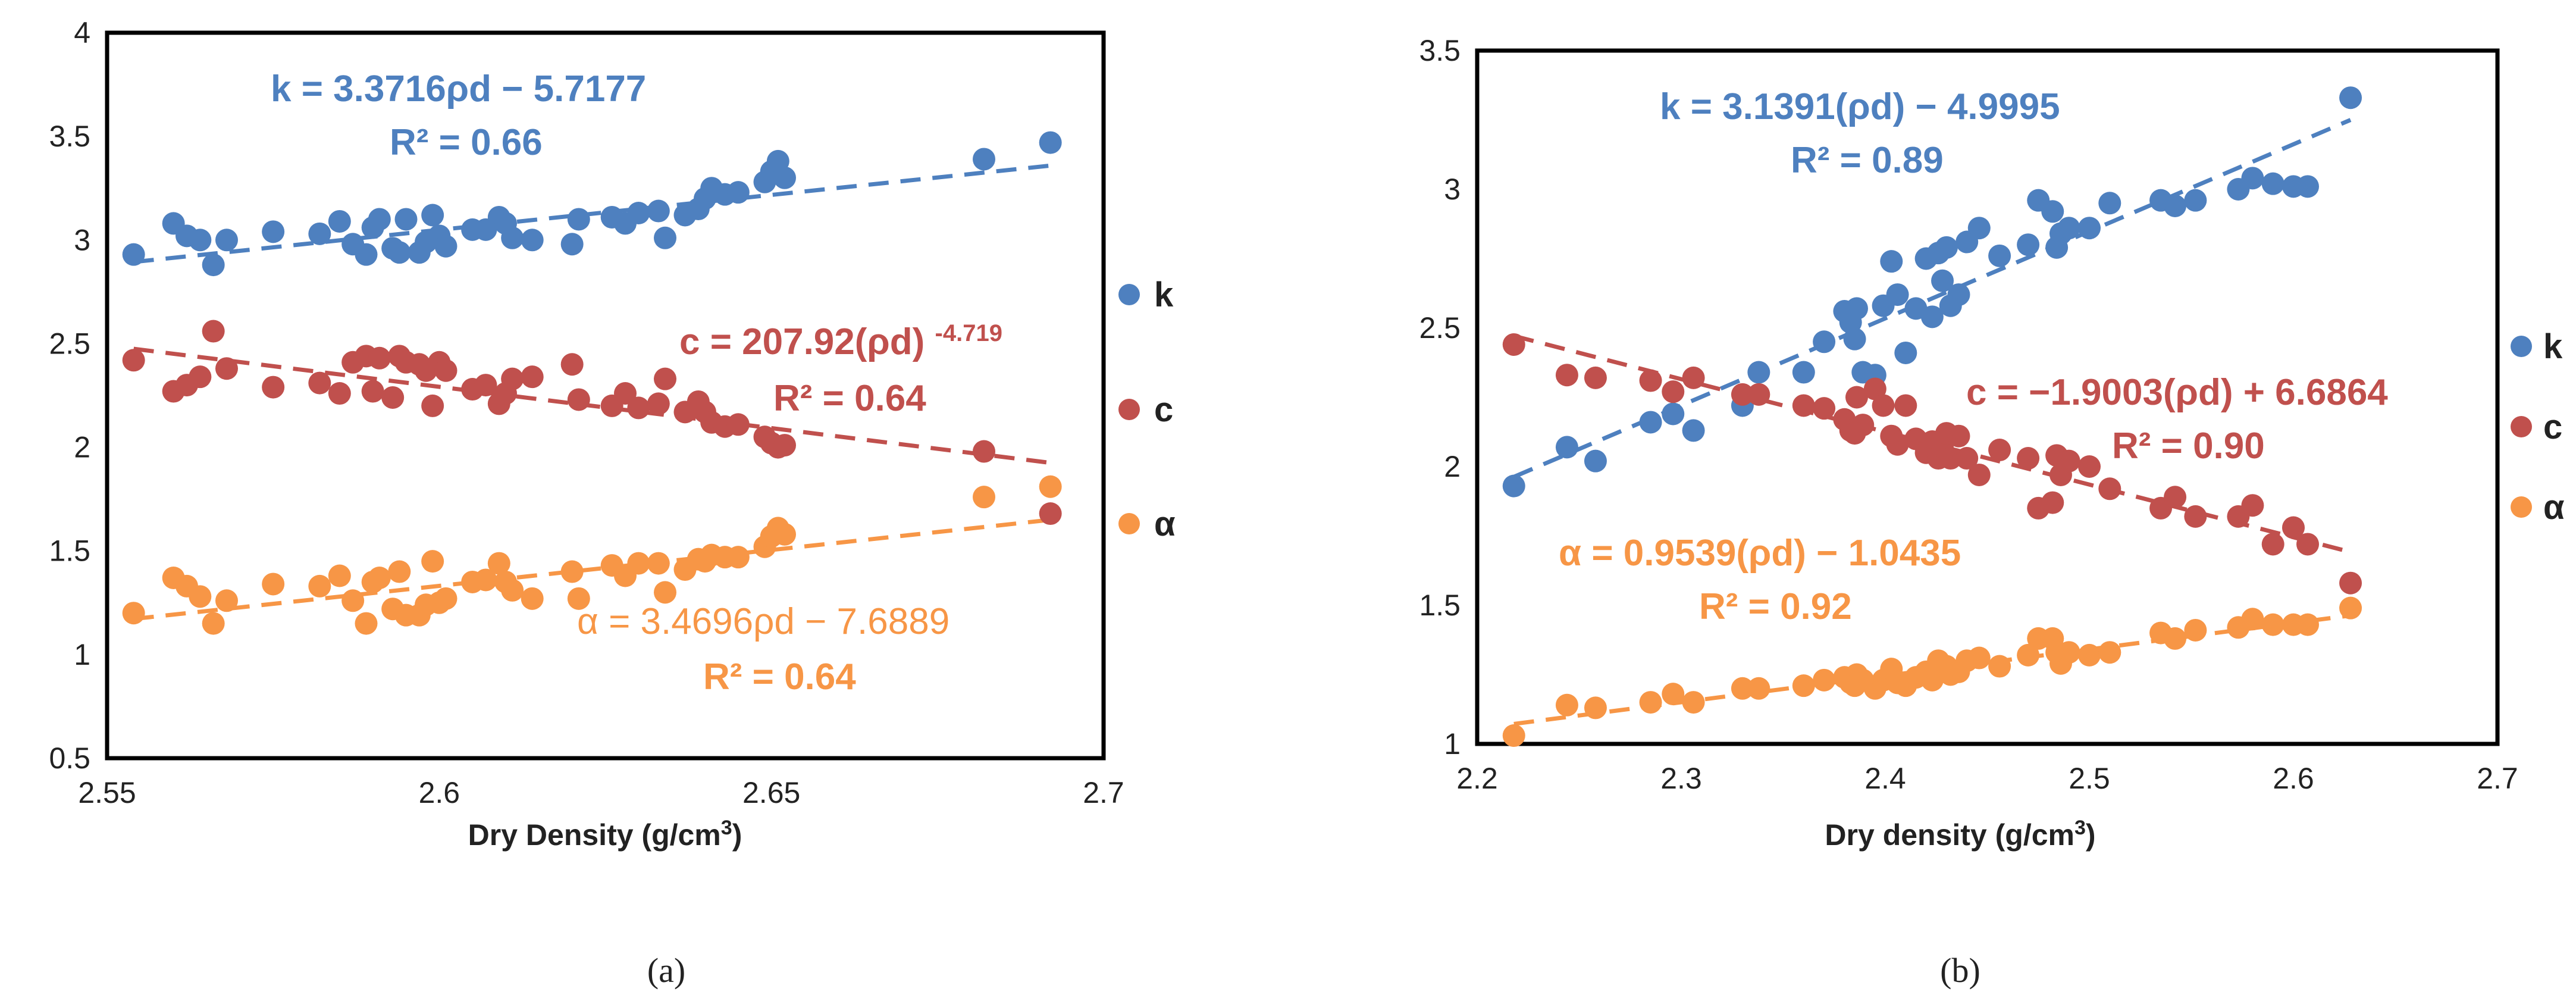 The height and width of the screenshot is (1001, 2576). What do you see at coordinates (807, 341) in the screenshot?
I see `panel-a-c-equation-base: c = 207.92(ρd)` at bounding box center [807, 341].